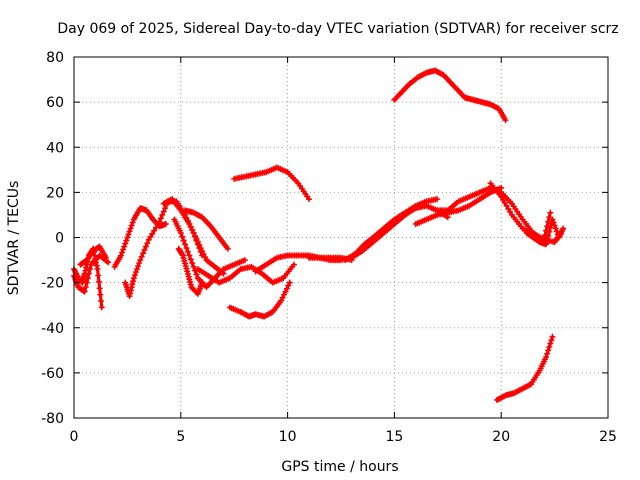  Describe the element at coordinates (180, 437) in the screenshot. I see `x-tick-label: 5` at that location.